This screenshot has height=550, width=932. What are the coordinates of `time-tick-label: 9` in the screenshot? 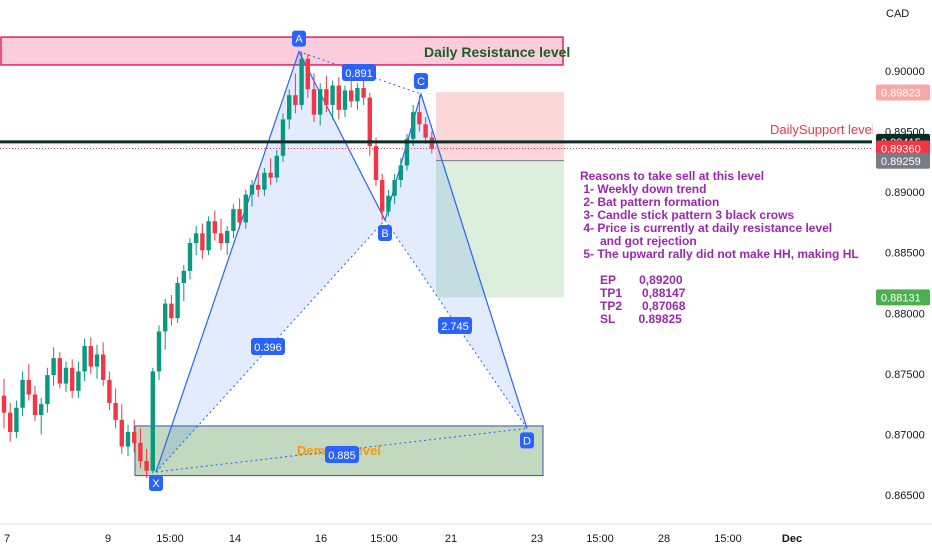 It's located at (108, 539).